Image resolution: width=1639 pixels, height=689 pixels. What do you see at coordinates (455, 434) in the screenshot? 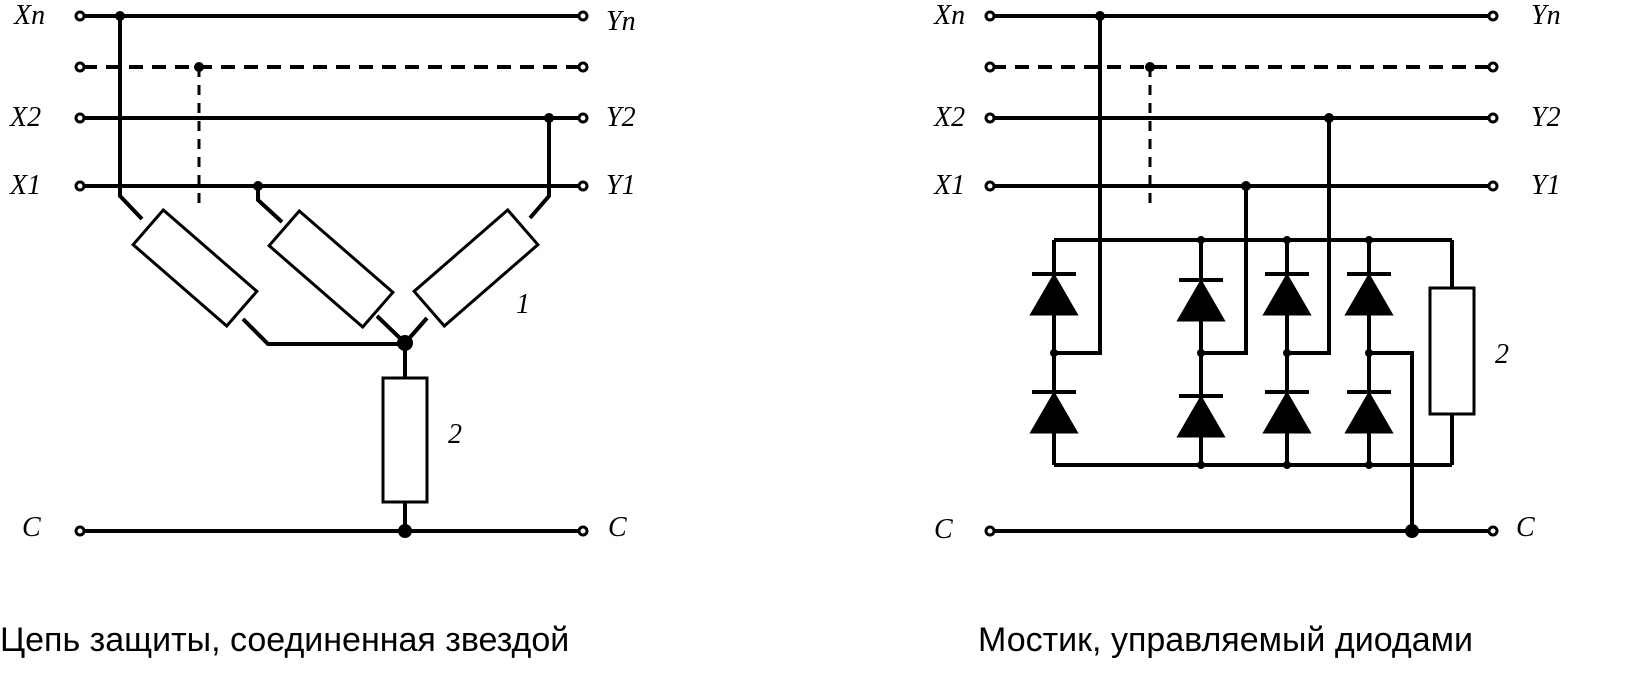
I see `label-resistor-common: 2` at bounding box center [455, 434].